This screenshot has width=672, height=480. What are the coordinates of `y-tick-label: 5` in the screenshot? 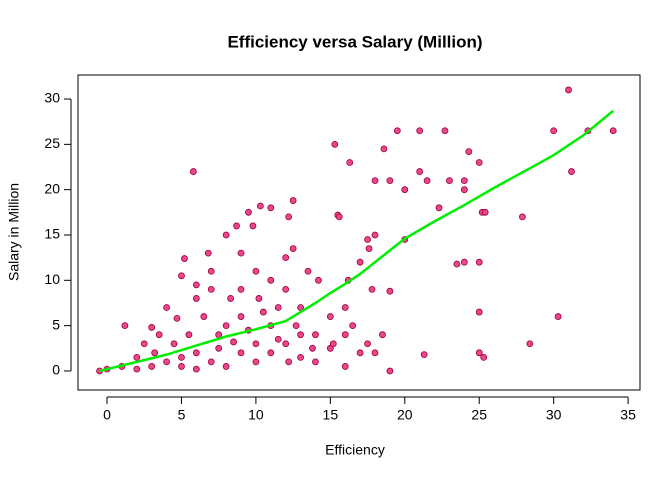 It's located at (56, 324).